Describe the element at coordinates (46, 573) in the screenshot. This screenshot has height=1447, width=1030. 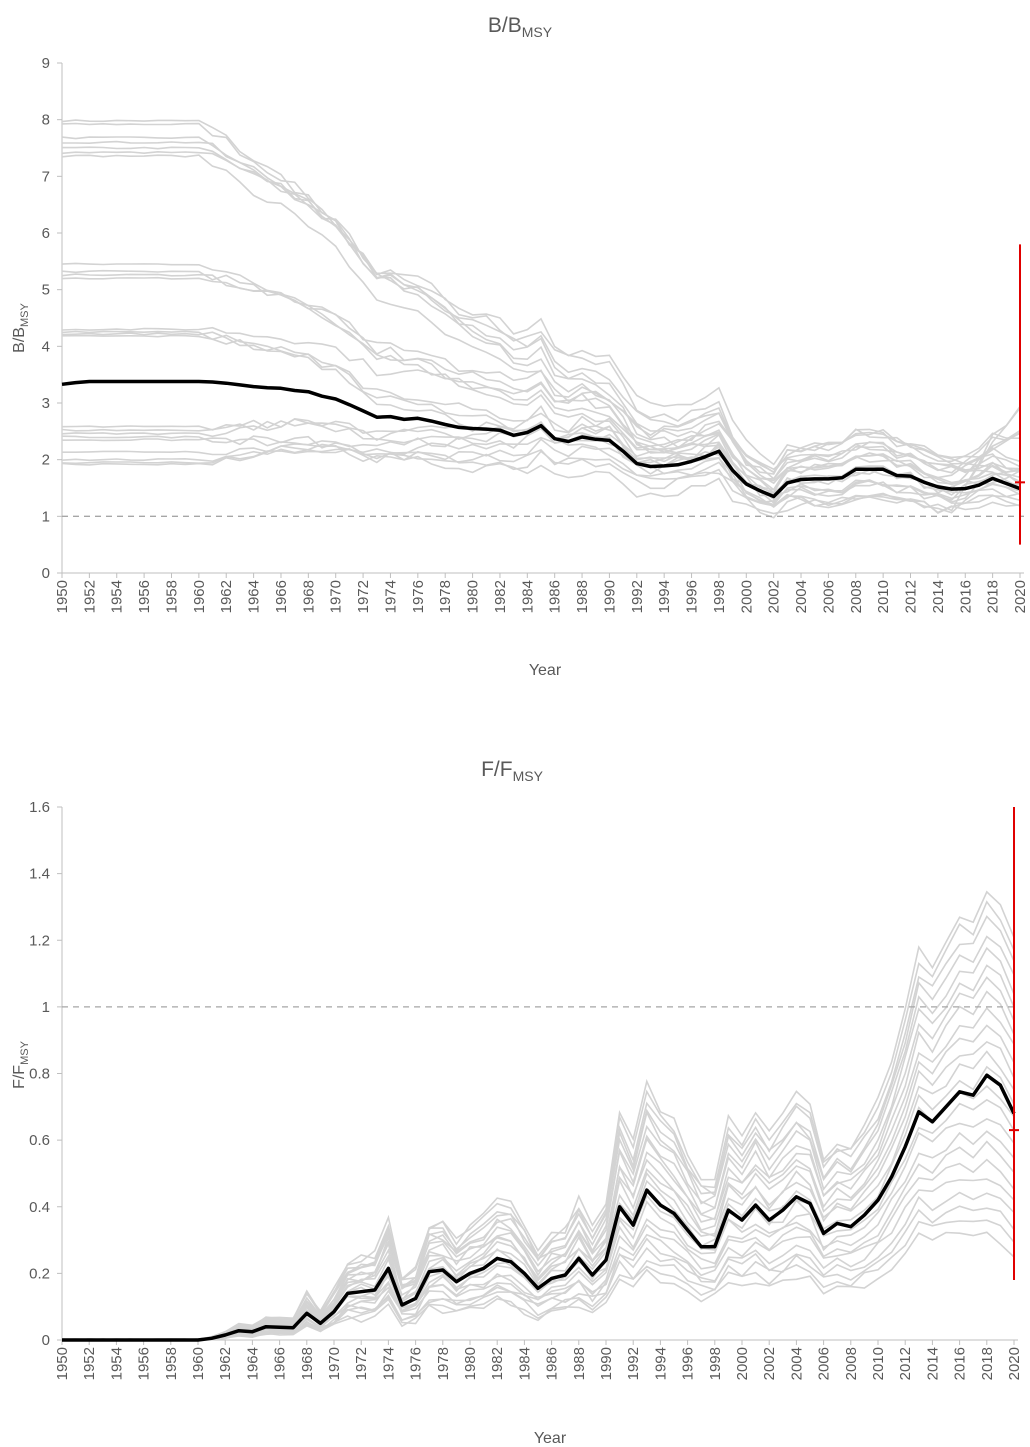
I see `bbmsy-y-tick-label: 0` at that location.